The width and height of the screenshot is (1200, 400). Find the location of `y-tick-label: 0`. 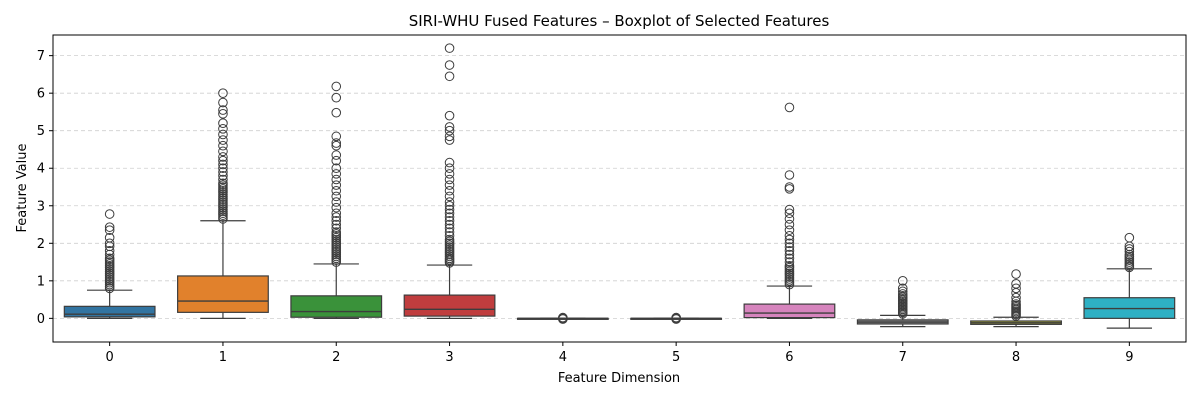

y-tick-label: 0 is located at coordinates (41, 319).